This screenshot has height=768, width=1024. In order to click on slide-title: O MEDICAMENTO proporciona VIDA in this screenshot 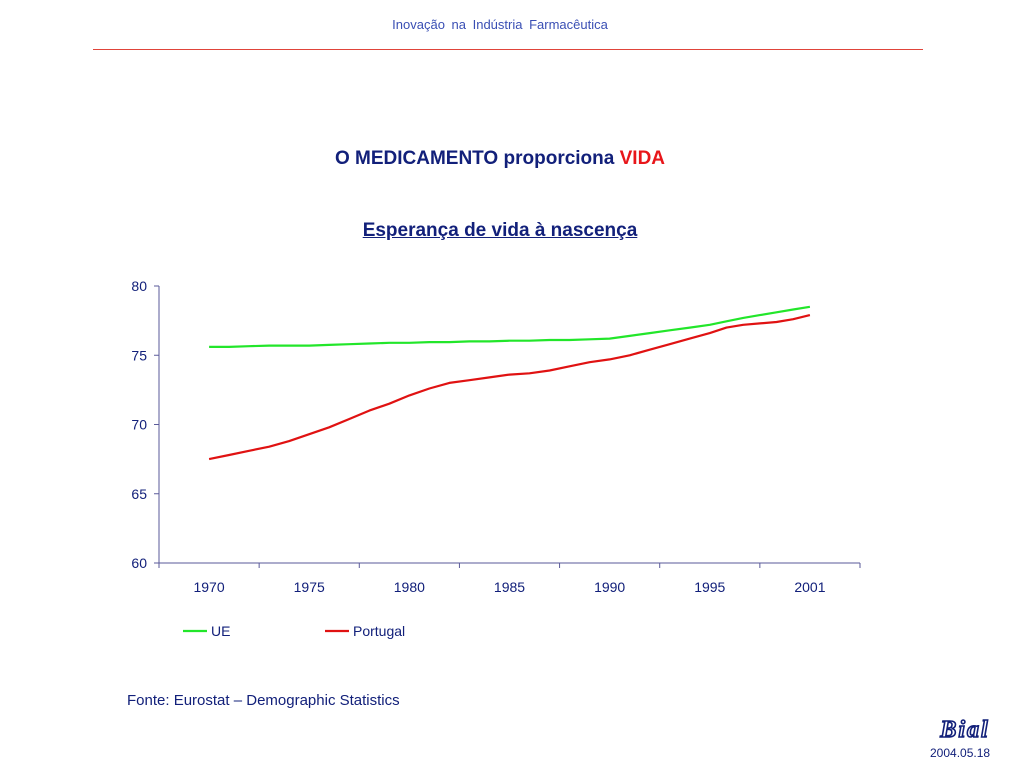, I will do `click(500, 159)`.